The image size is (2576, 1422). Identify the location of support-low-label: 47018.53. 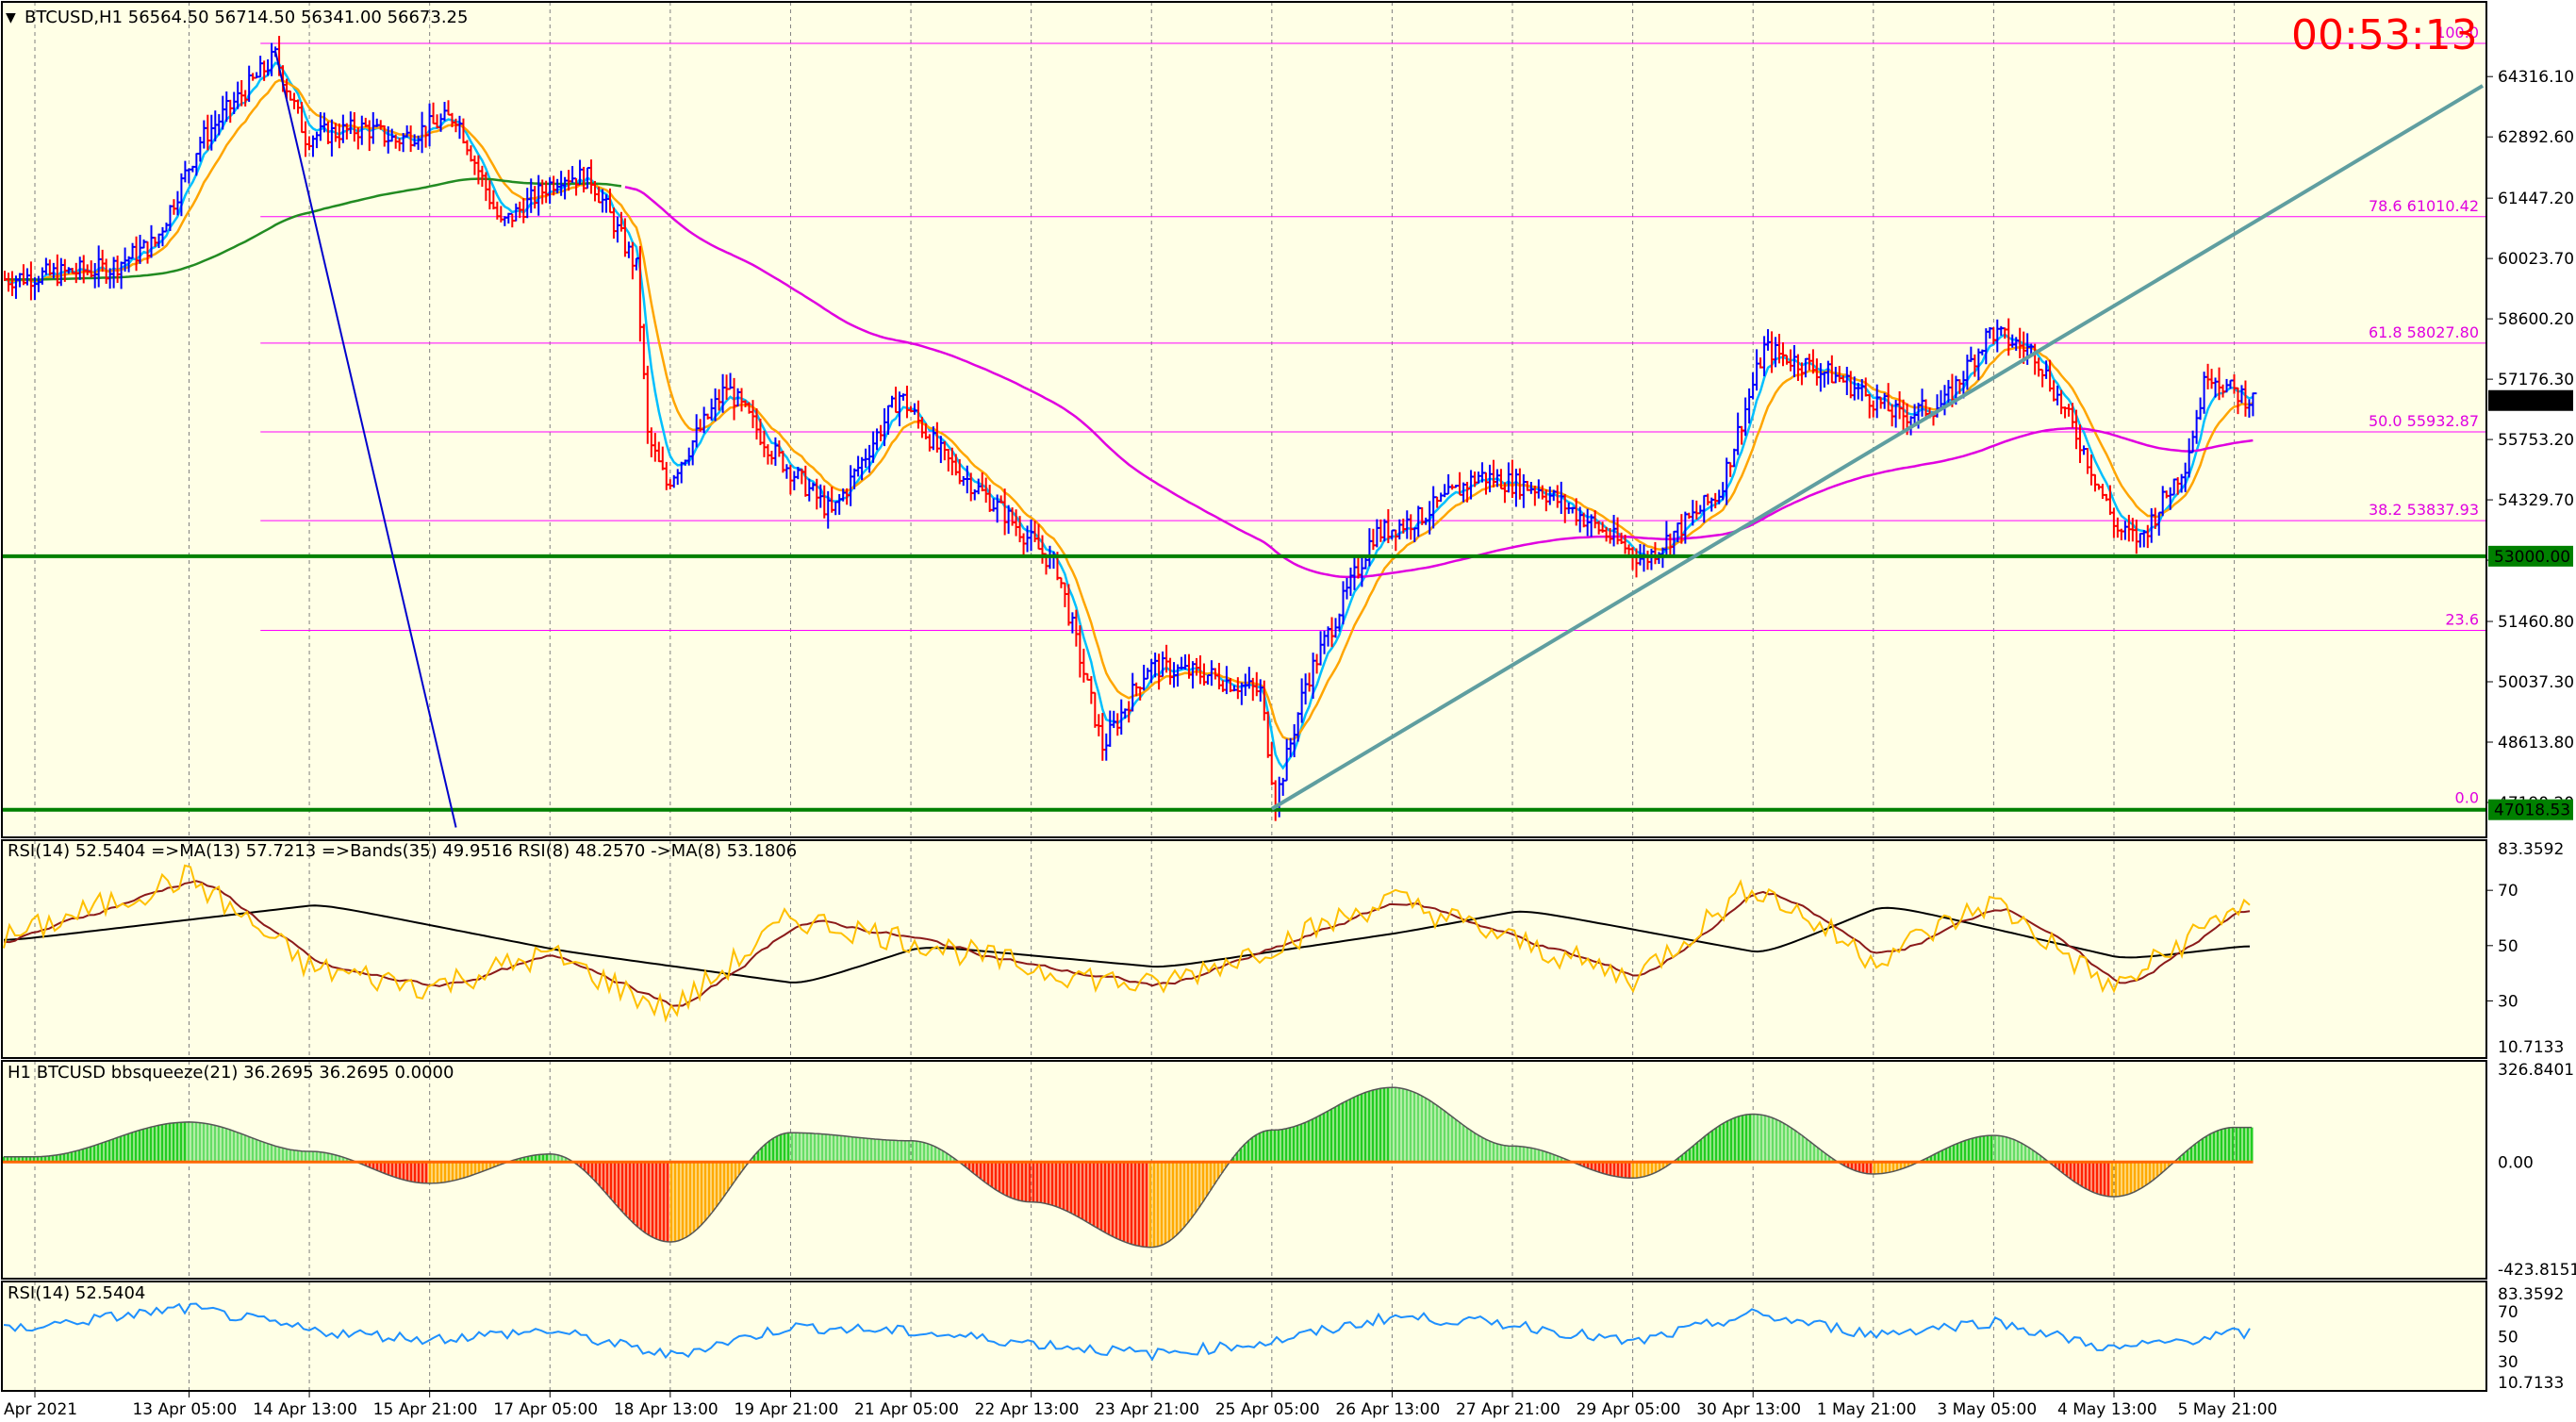
(2532, 811).